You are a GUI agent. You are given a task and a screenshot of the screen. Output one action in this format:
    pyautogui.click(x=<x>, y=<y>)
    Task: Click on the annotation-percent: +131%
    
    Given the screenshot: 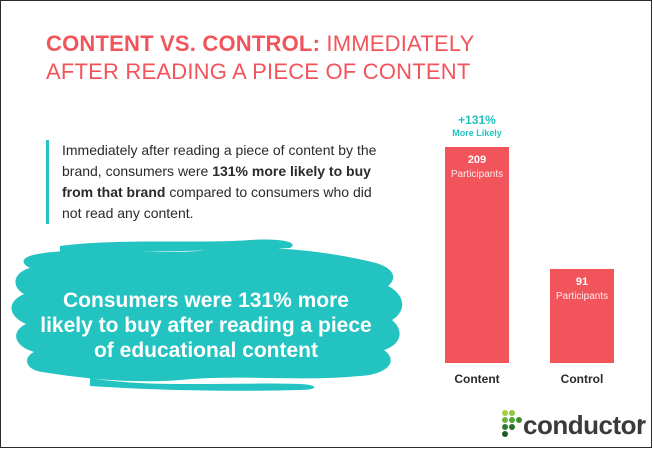 What is the action you would take?
    pyautogui.click(x=477, y=120)
    